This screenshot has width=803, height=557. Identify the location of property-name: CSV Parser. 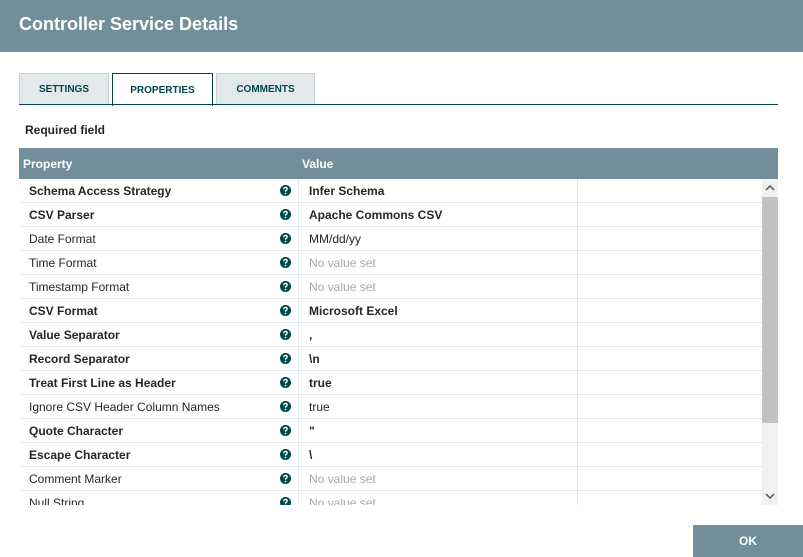
(62, 215).